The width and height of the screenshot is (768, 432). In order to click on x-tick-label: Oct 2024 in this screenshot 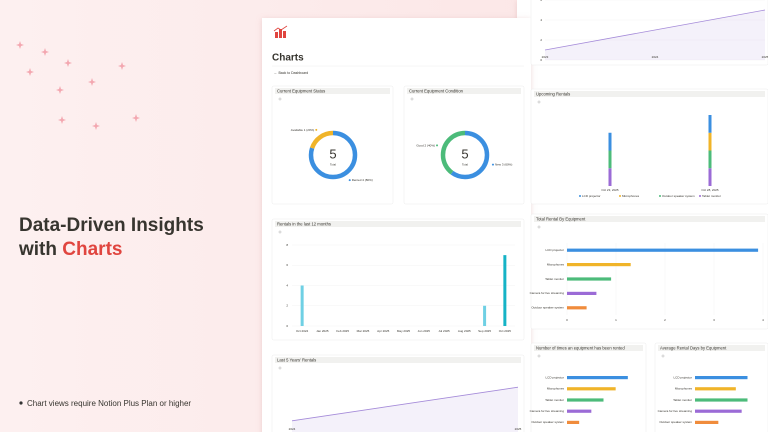, I will do `click(302, 331)`.